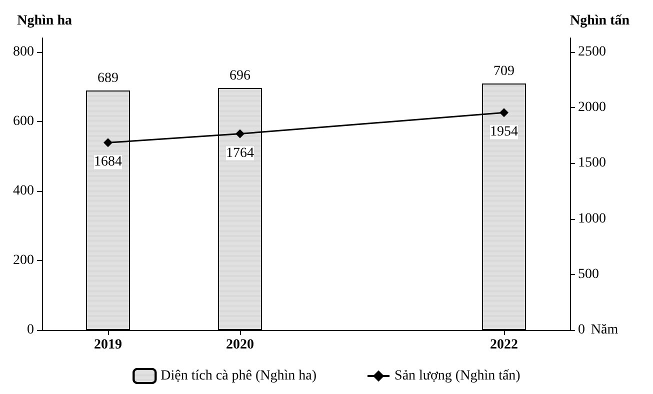 The width and height of the screenshot is (653, 394). I want to click on legend-label: Diện tích cà phê (Nghìn ha), so click(238, 376).